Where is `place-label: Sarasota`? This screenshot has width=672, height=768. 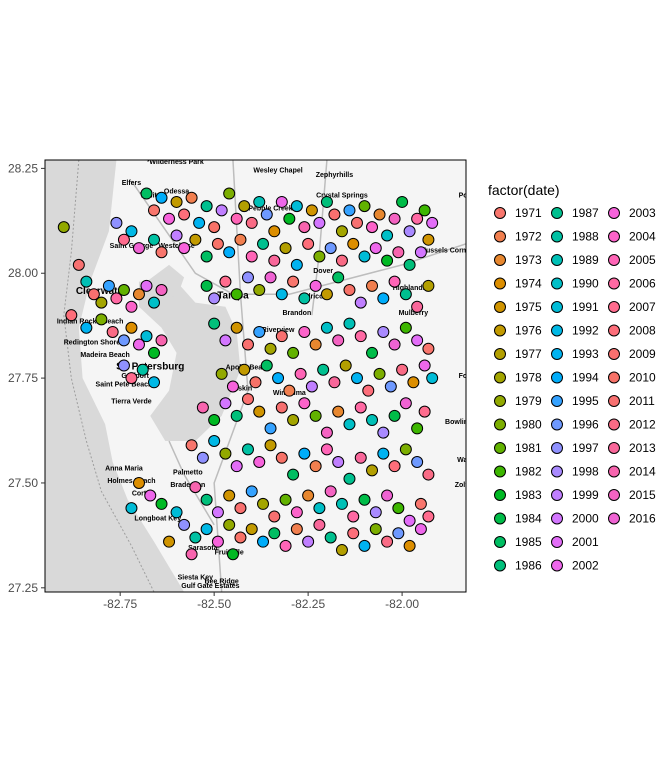 place-label: Sarasota is located at coordinates (203, 548).